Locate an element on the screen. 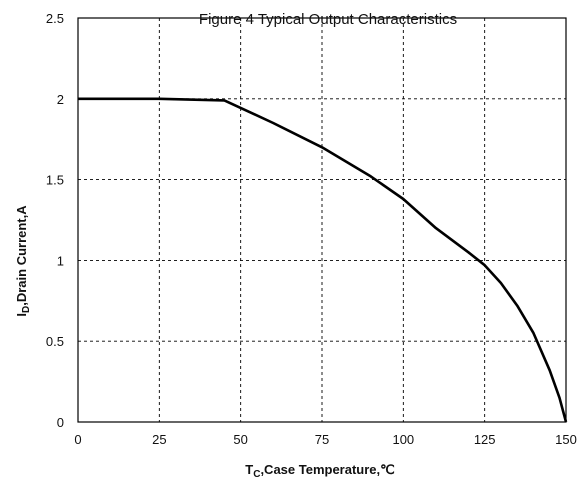 This screenshot has height=488, width=580. x-tick-labels: 0 25 50 75 100 125 150 is located at coordinates (325, 439).